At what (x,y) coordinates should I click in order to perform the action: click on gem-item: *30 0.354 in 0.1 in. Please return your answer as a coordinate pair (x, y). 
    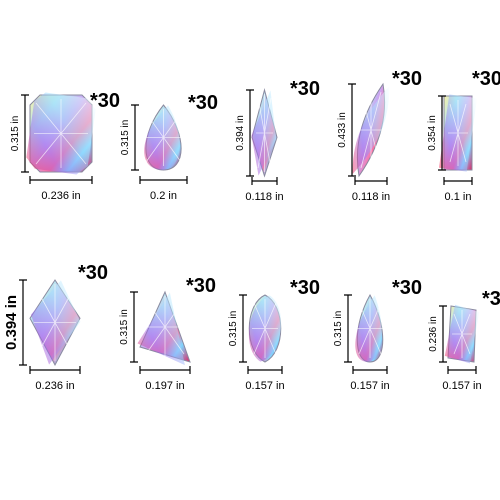
    Looking at the image, I should click on (463, 135).